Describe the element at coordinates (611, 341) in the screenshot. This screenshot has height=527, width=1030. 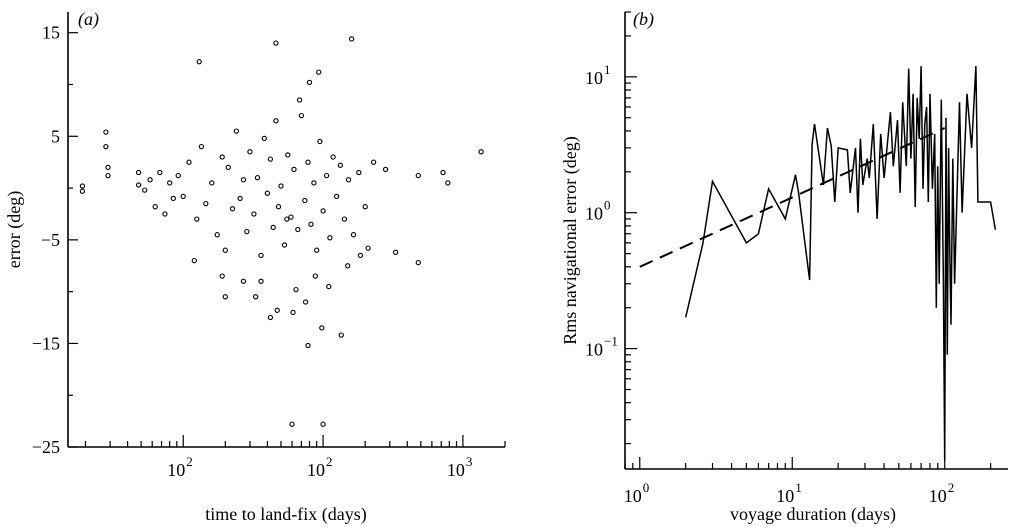
I see `y-tick-label-exponent: −1` at that location.